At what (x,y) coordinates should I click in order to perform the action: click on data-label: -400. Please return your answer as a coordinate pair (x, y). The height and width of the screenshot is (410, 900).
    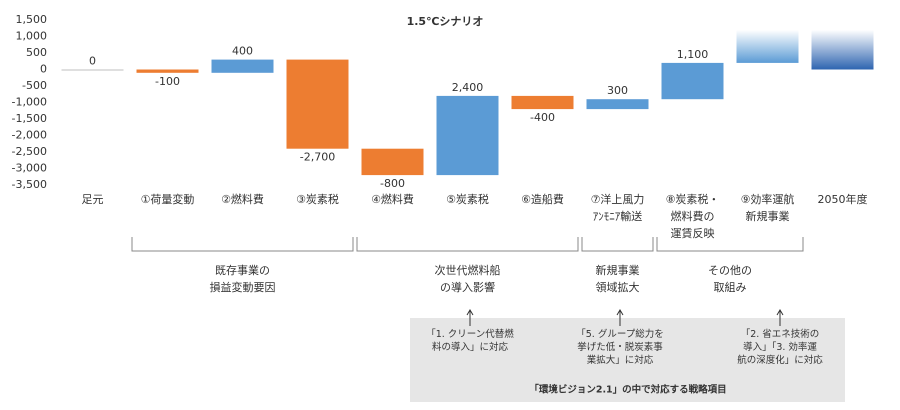
    Looking at the image, I should click on (542, 117).